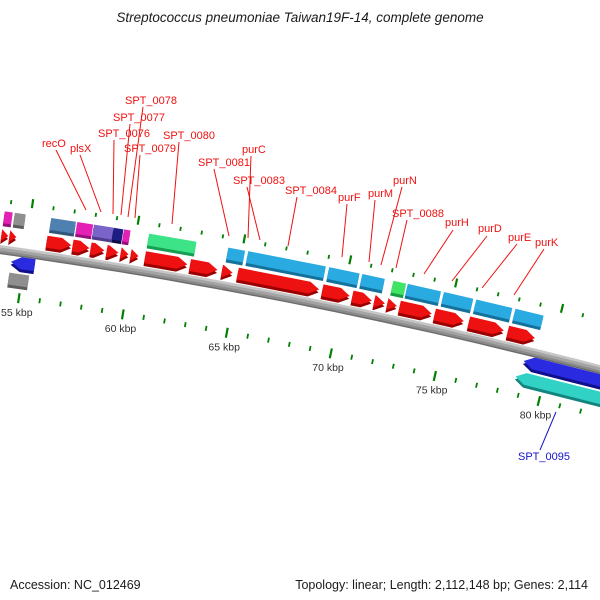 Image resolution: width=600 pixels, height=600 pixels. I want to click on gene-label: purN, so click(405, 181).